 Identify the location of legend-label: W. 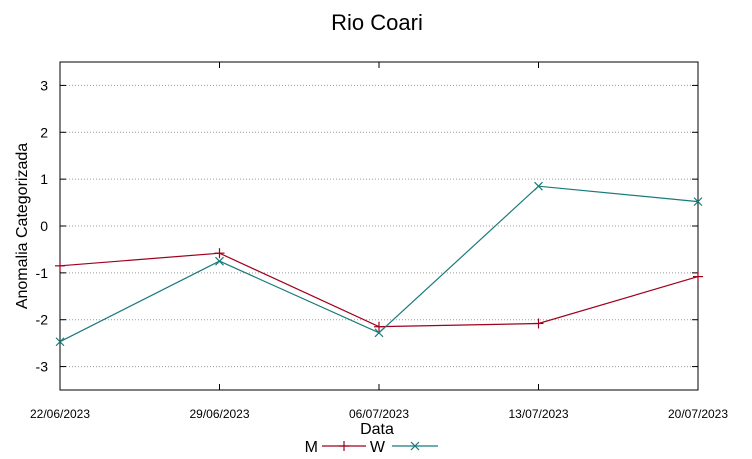
(378, 447).